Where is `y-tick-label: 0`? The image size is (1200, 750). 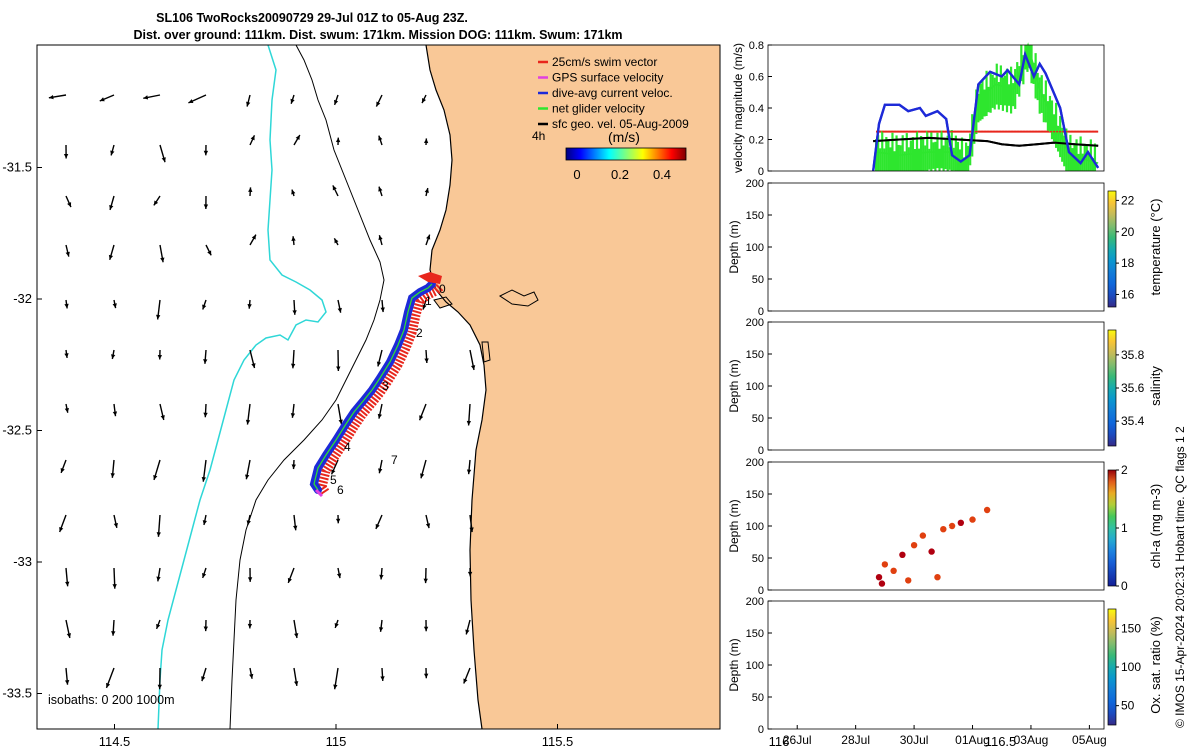
y-tick-label: 0 is located at coordinates (761, 172).